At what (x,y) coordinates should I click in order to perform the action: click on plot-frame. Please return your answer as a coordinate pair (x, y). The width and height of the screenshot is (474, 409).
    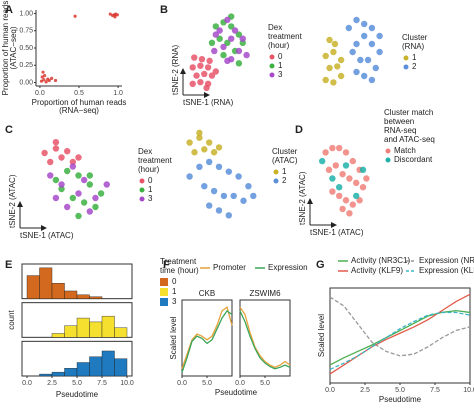
    Looking at the image, I should click on (400, 335).